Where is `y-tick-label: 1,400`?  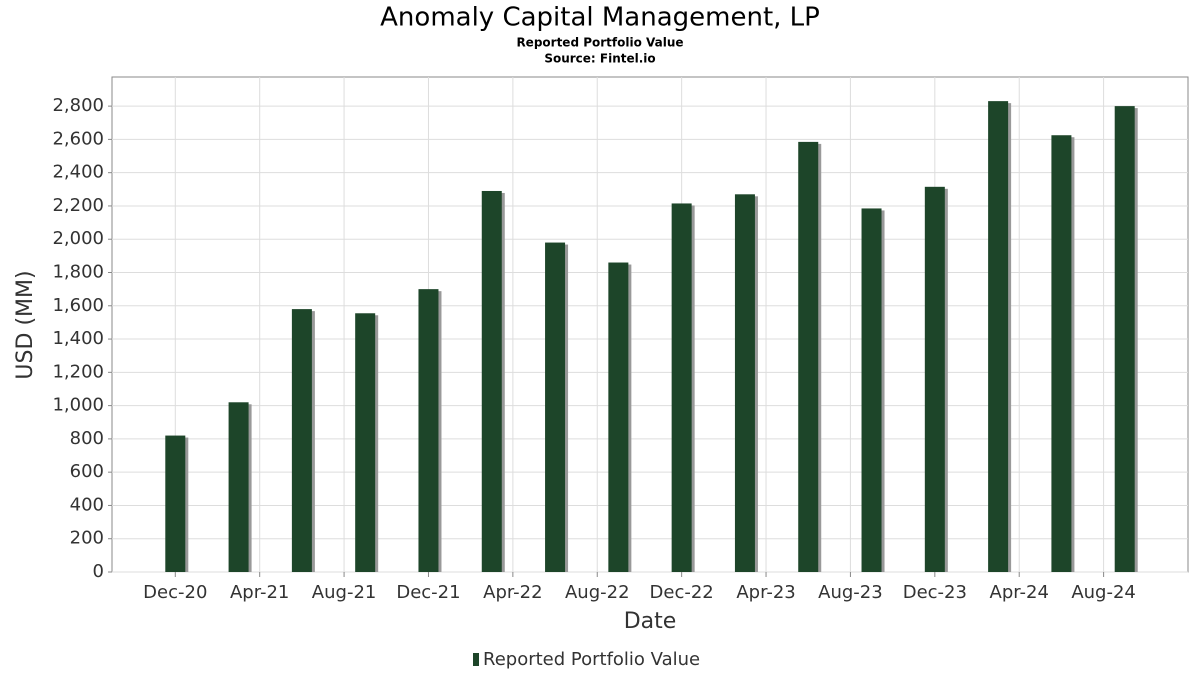 y-tick-label: 1,400 is located at coordinates (78, 338).